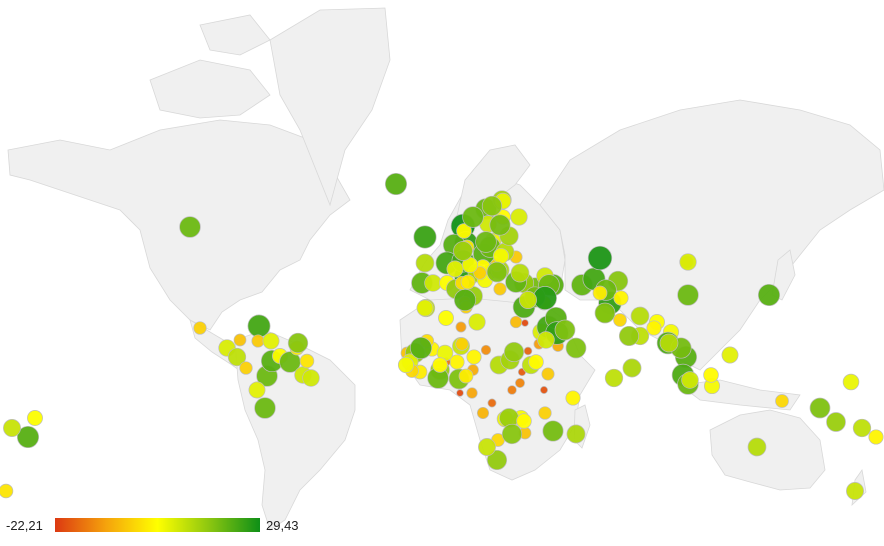 The image size is (884, 546). Describe the element at coordinates (330, 107) in the screenshot. I see `land-greenland` at that location.